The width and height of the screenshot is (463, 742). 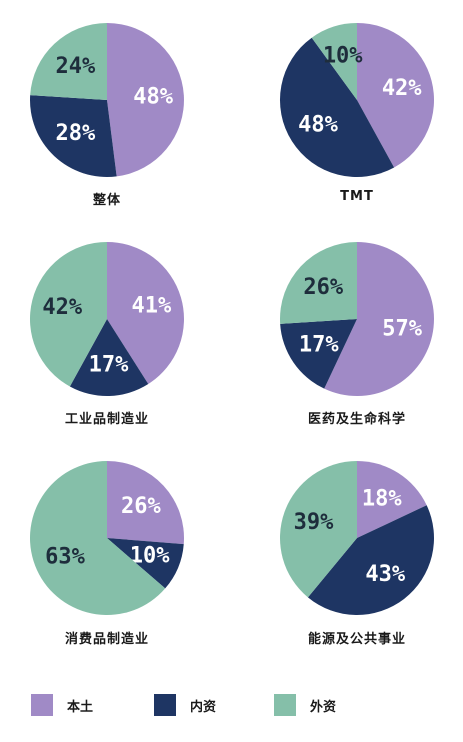 I want to click on legend-label-local: 本土, so click(x=80, y=707).